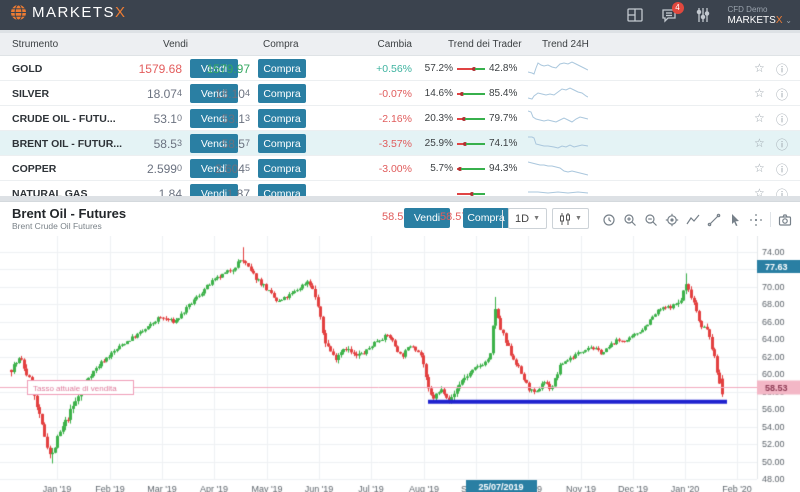 The height and width of the screenshot is (492, 800). What do you see at coordinates (609, 220) in the screenshot?
I see `interval-clock-icon` at bounding box center [609, 220].